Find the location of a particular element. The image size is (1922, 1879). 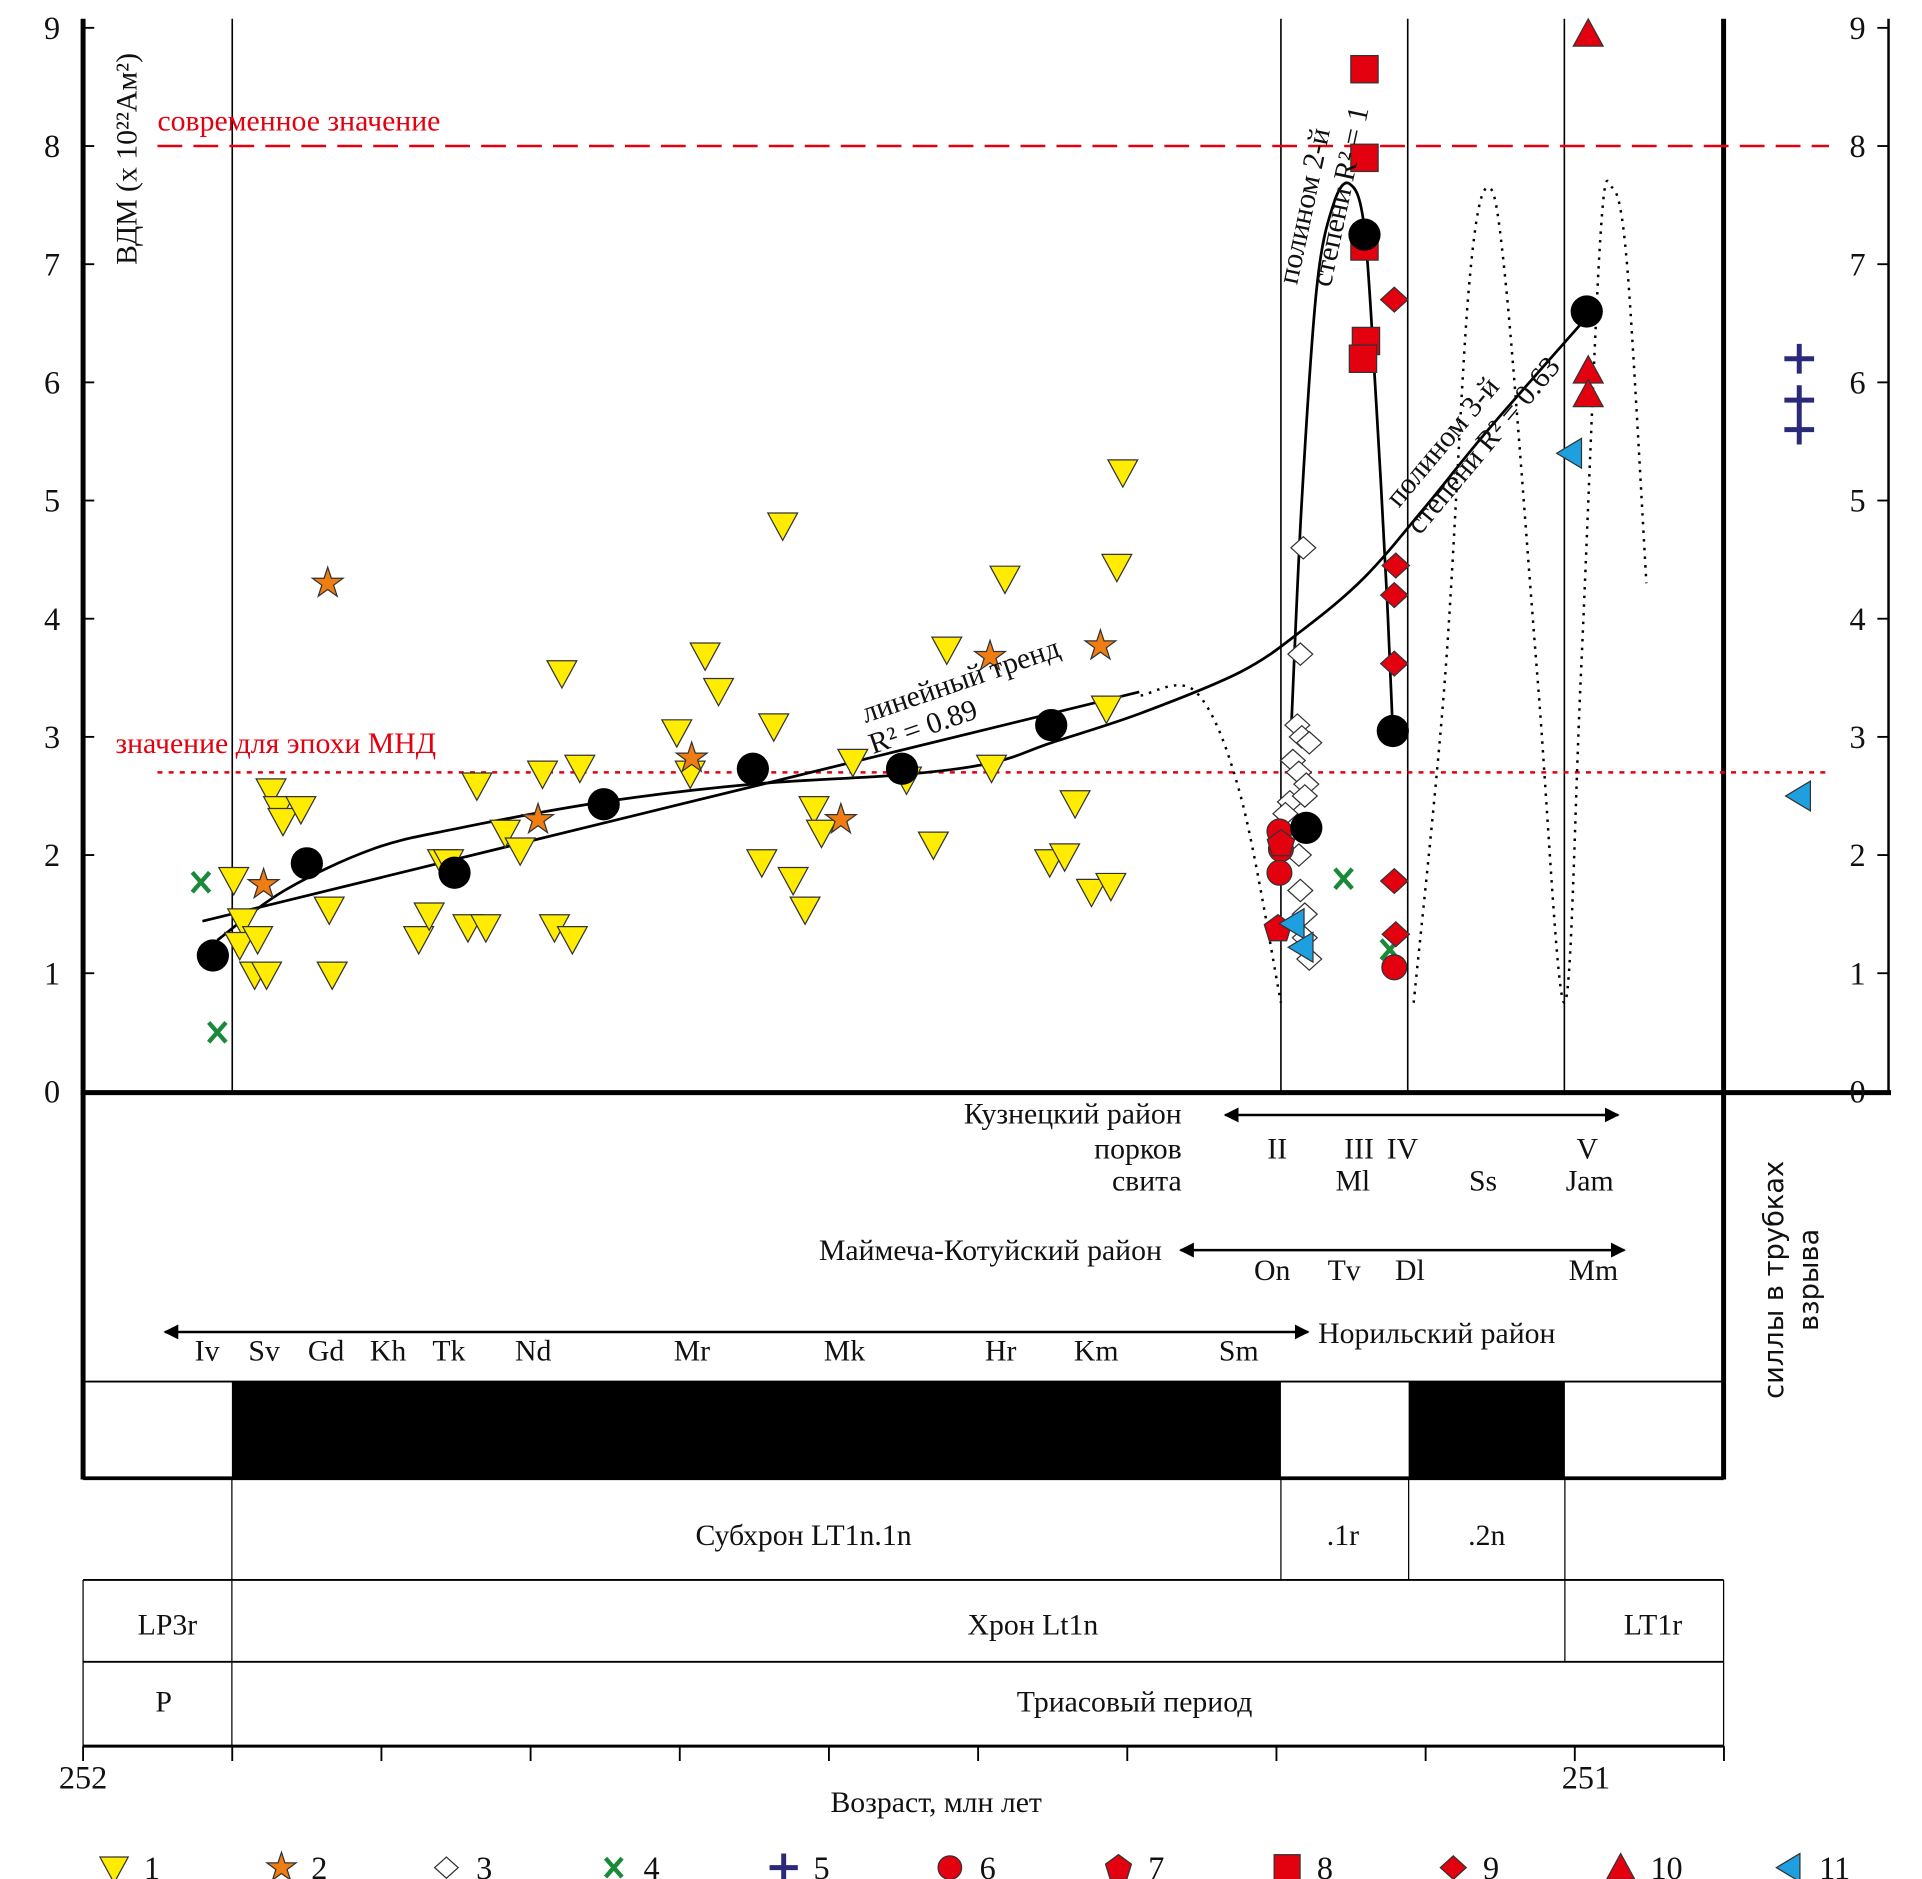

legend-label-11: 11 is located at coordinates (1834, 1864).